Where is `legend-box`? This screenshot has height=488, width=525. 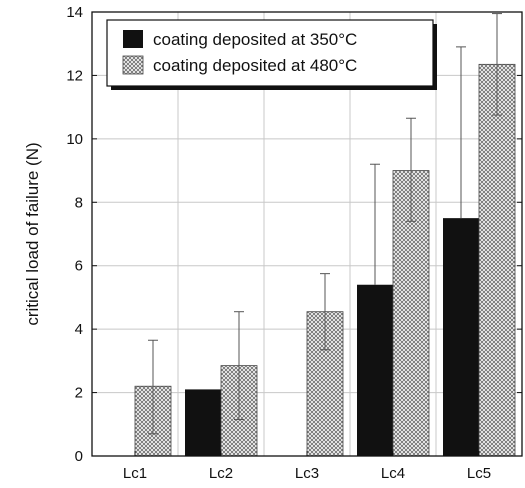 legend-box is located at coordinates (270, 53).